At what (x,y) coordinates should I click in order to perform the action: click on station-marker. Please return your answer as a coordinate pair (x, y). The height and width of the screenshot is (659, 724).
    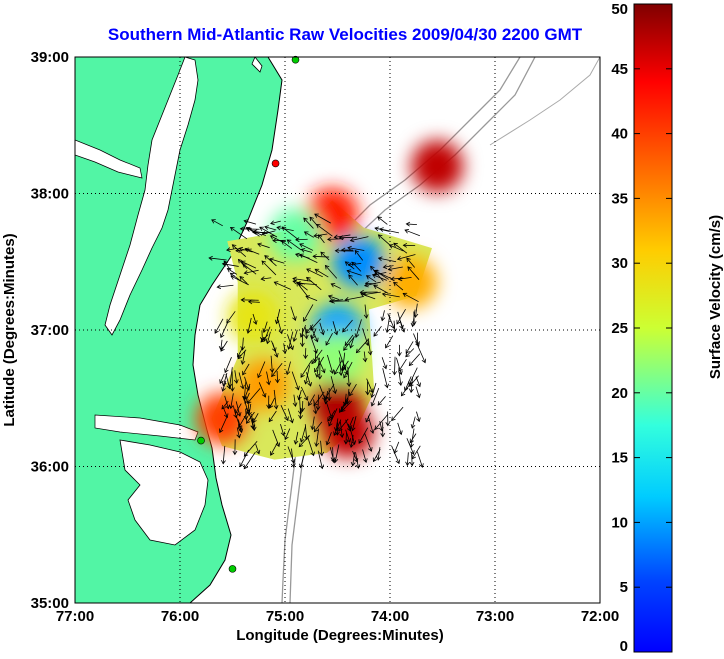
    Looking at the image, I should click on (232, 569).